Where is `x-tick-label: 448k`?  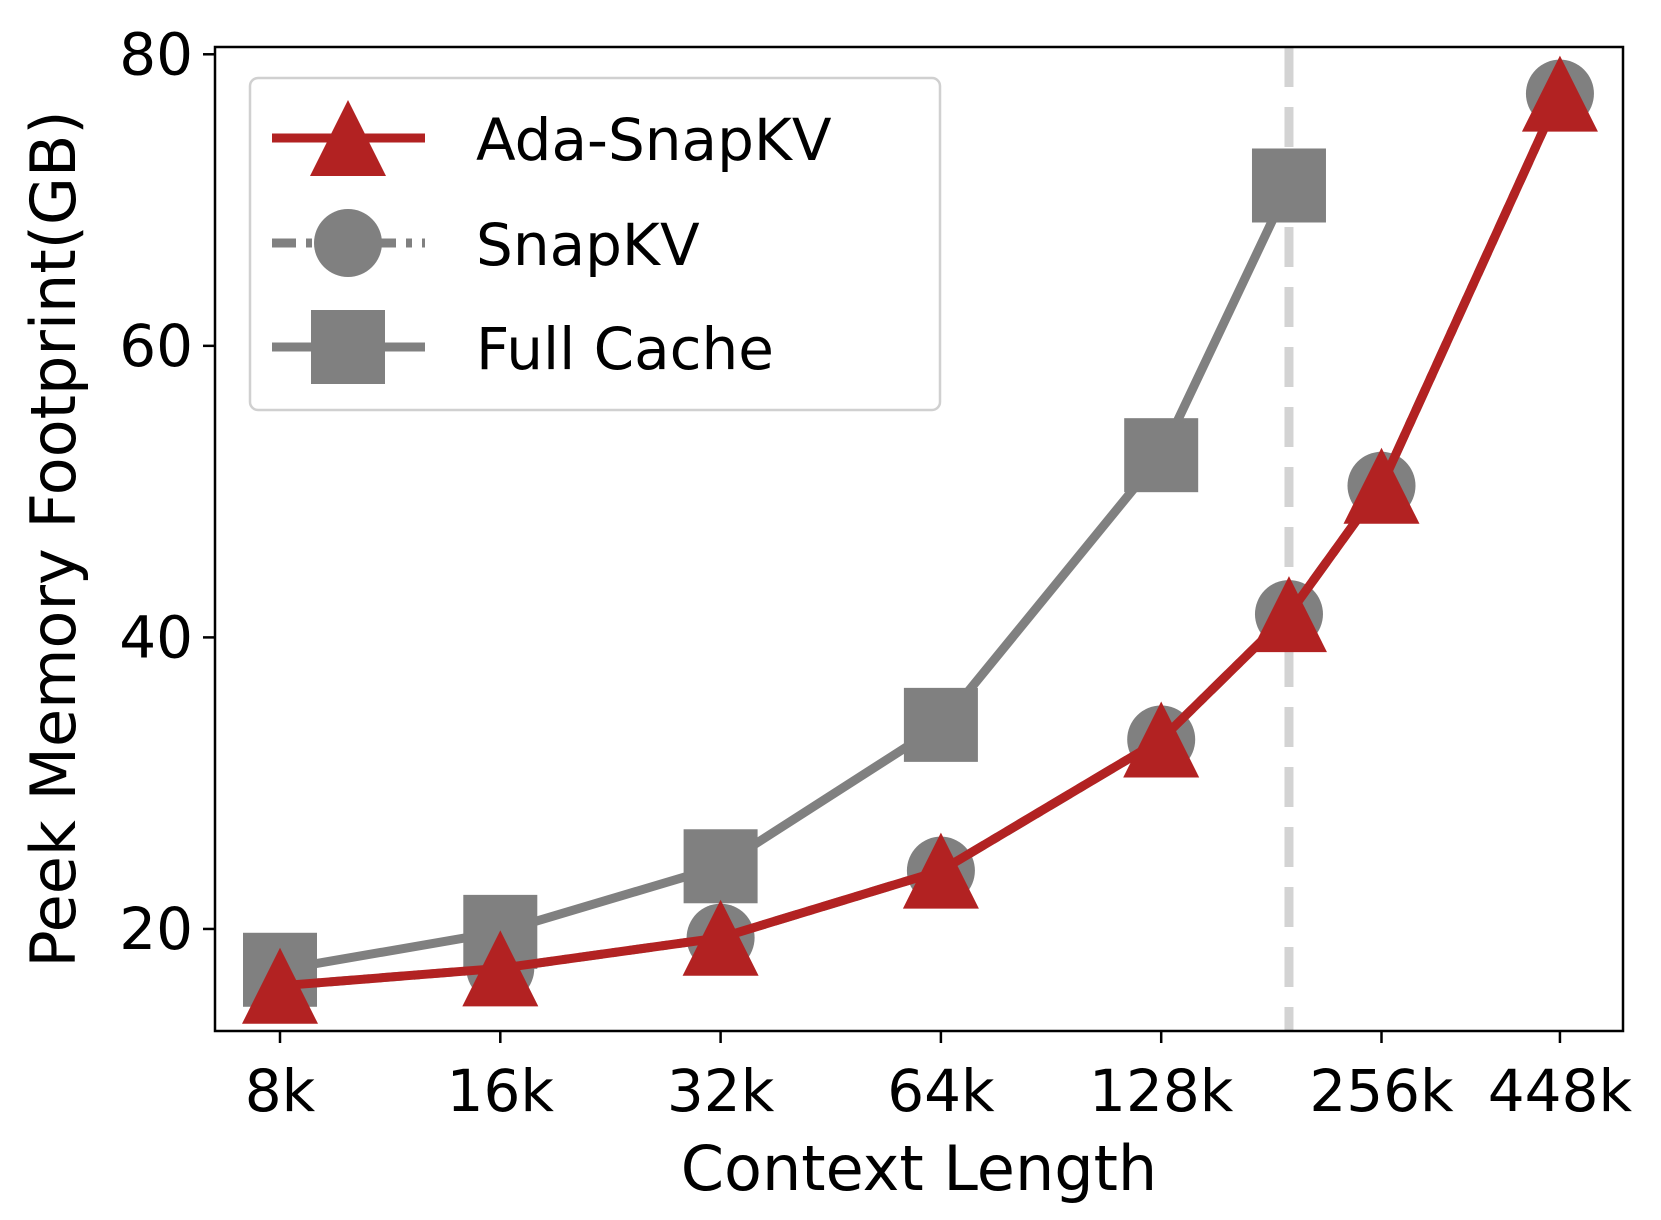 x-tick-label: 448k is located at coordinates (1560, 1091).